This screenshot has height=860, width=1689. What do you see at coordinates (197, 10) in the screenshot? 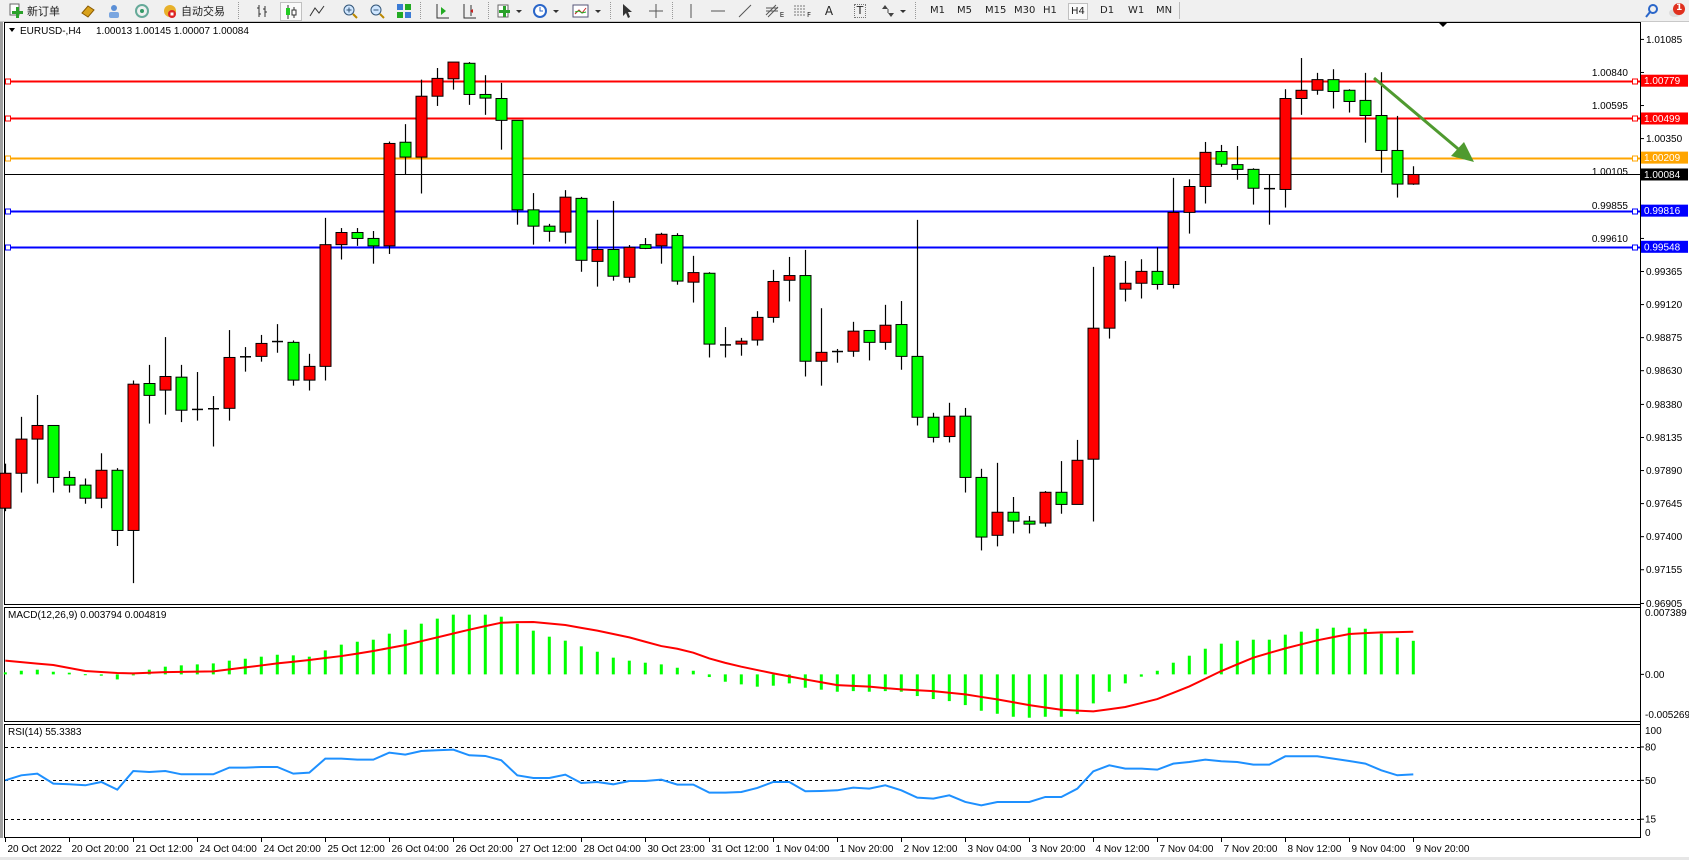
I see `auto-trading-button: 自动交易` at bounding box center [197, 10].